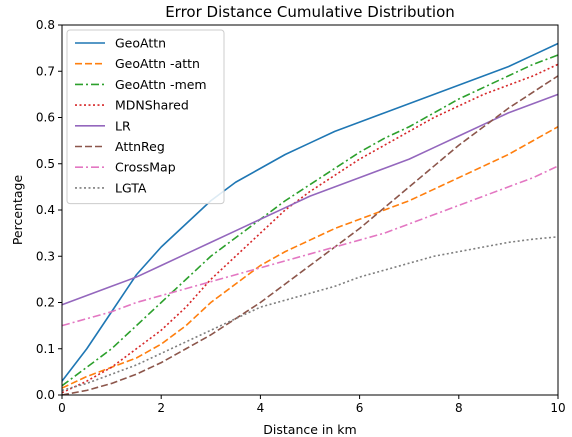 This screenshot has width=572, height=437. Describe the element at coordinates (45, 118) in the screenshot. I see `y-tick-label: 0.6` at that location.